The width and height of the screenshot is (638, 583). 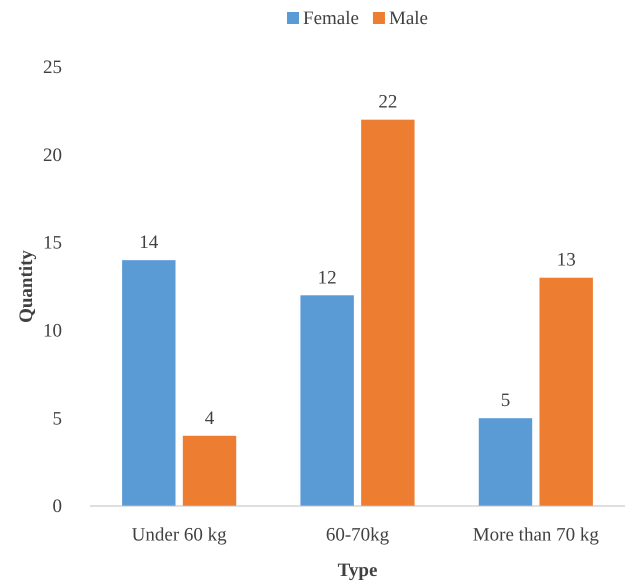 I want to click on legend-label: Male, so click(x=408, y=18).